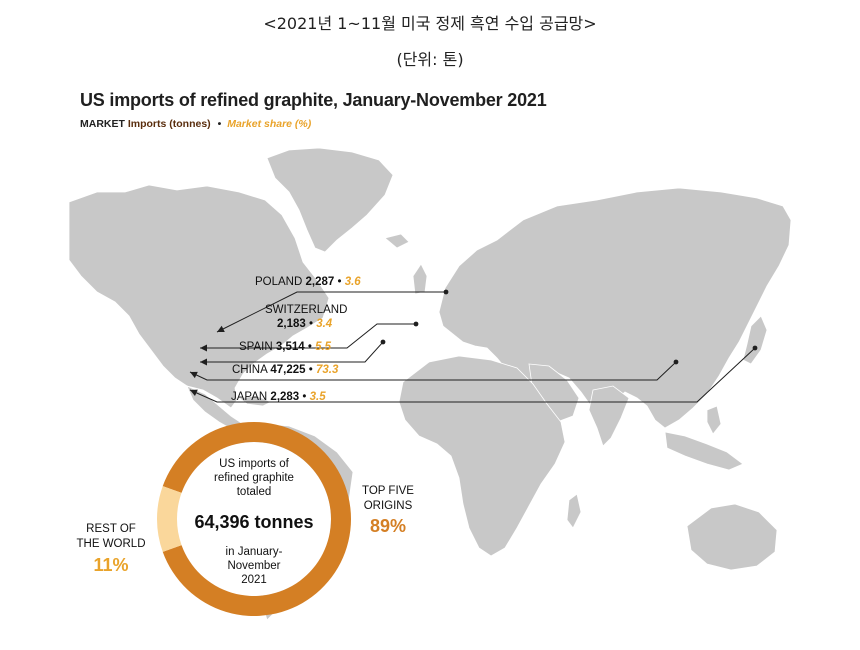 The image size is (860, 650). I want to click on donut-center-line5: in January-, so click(254, 552).